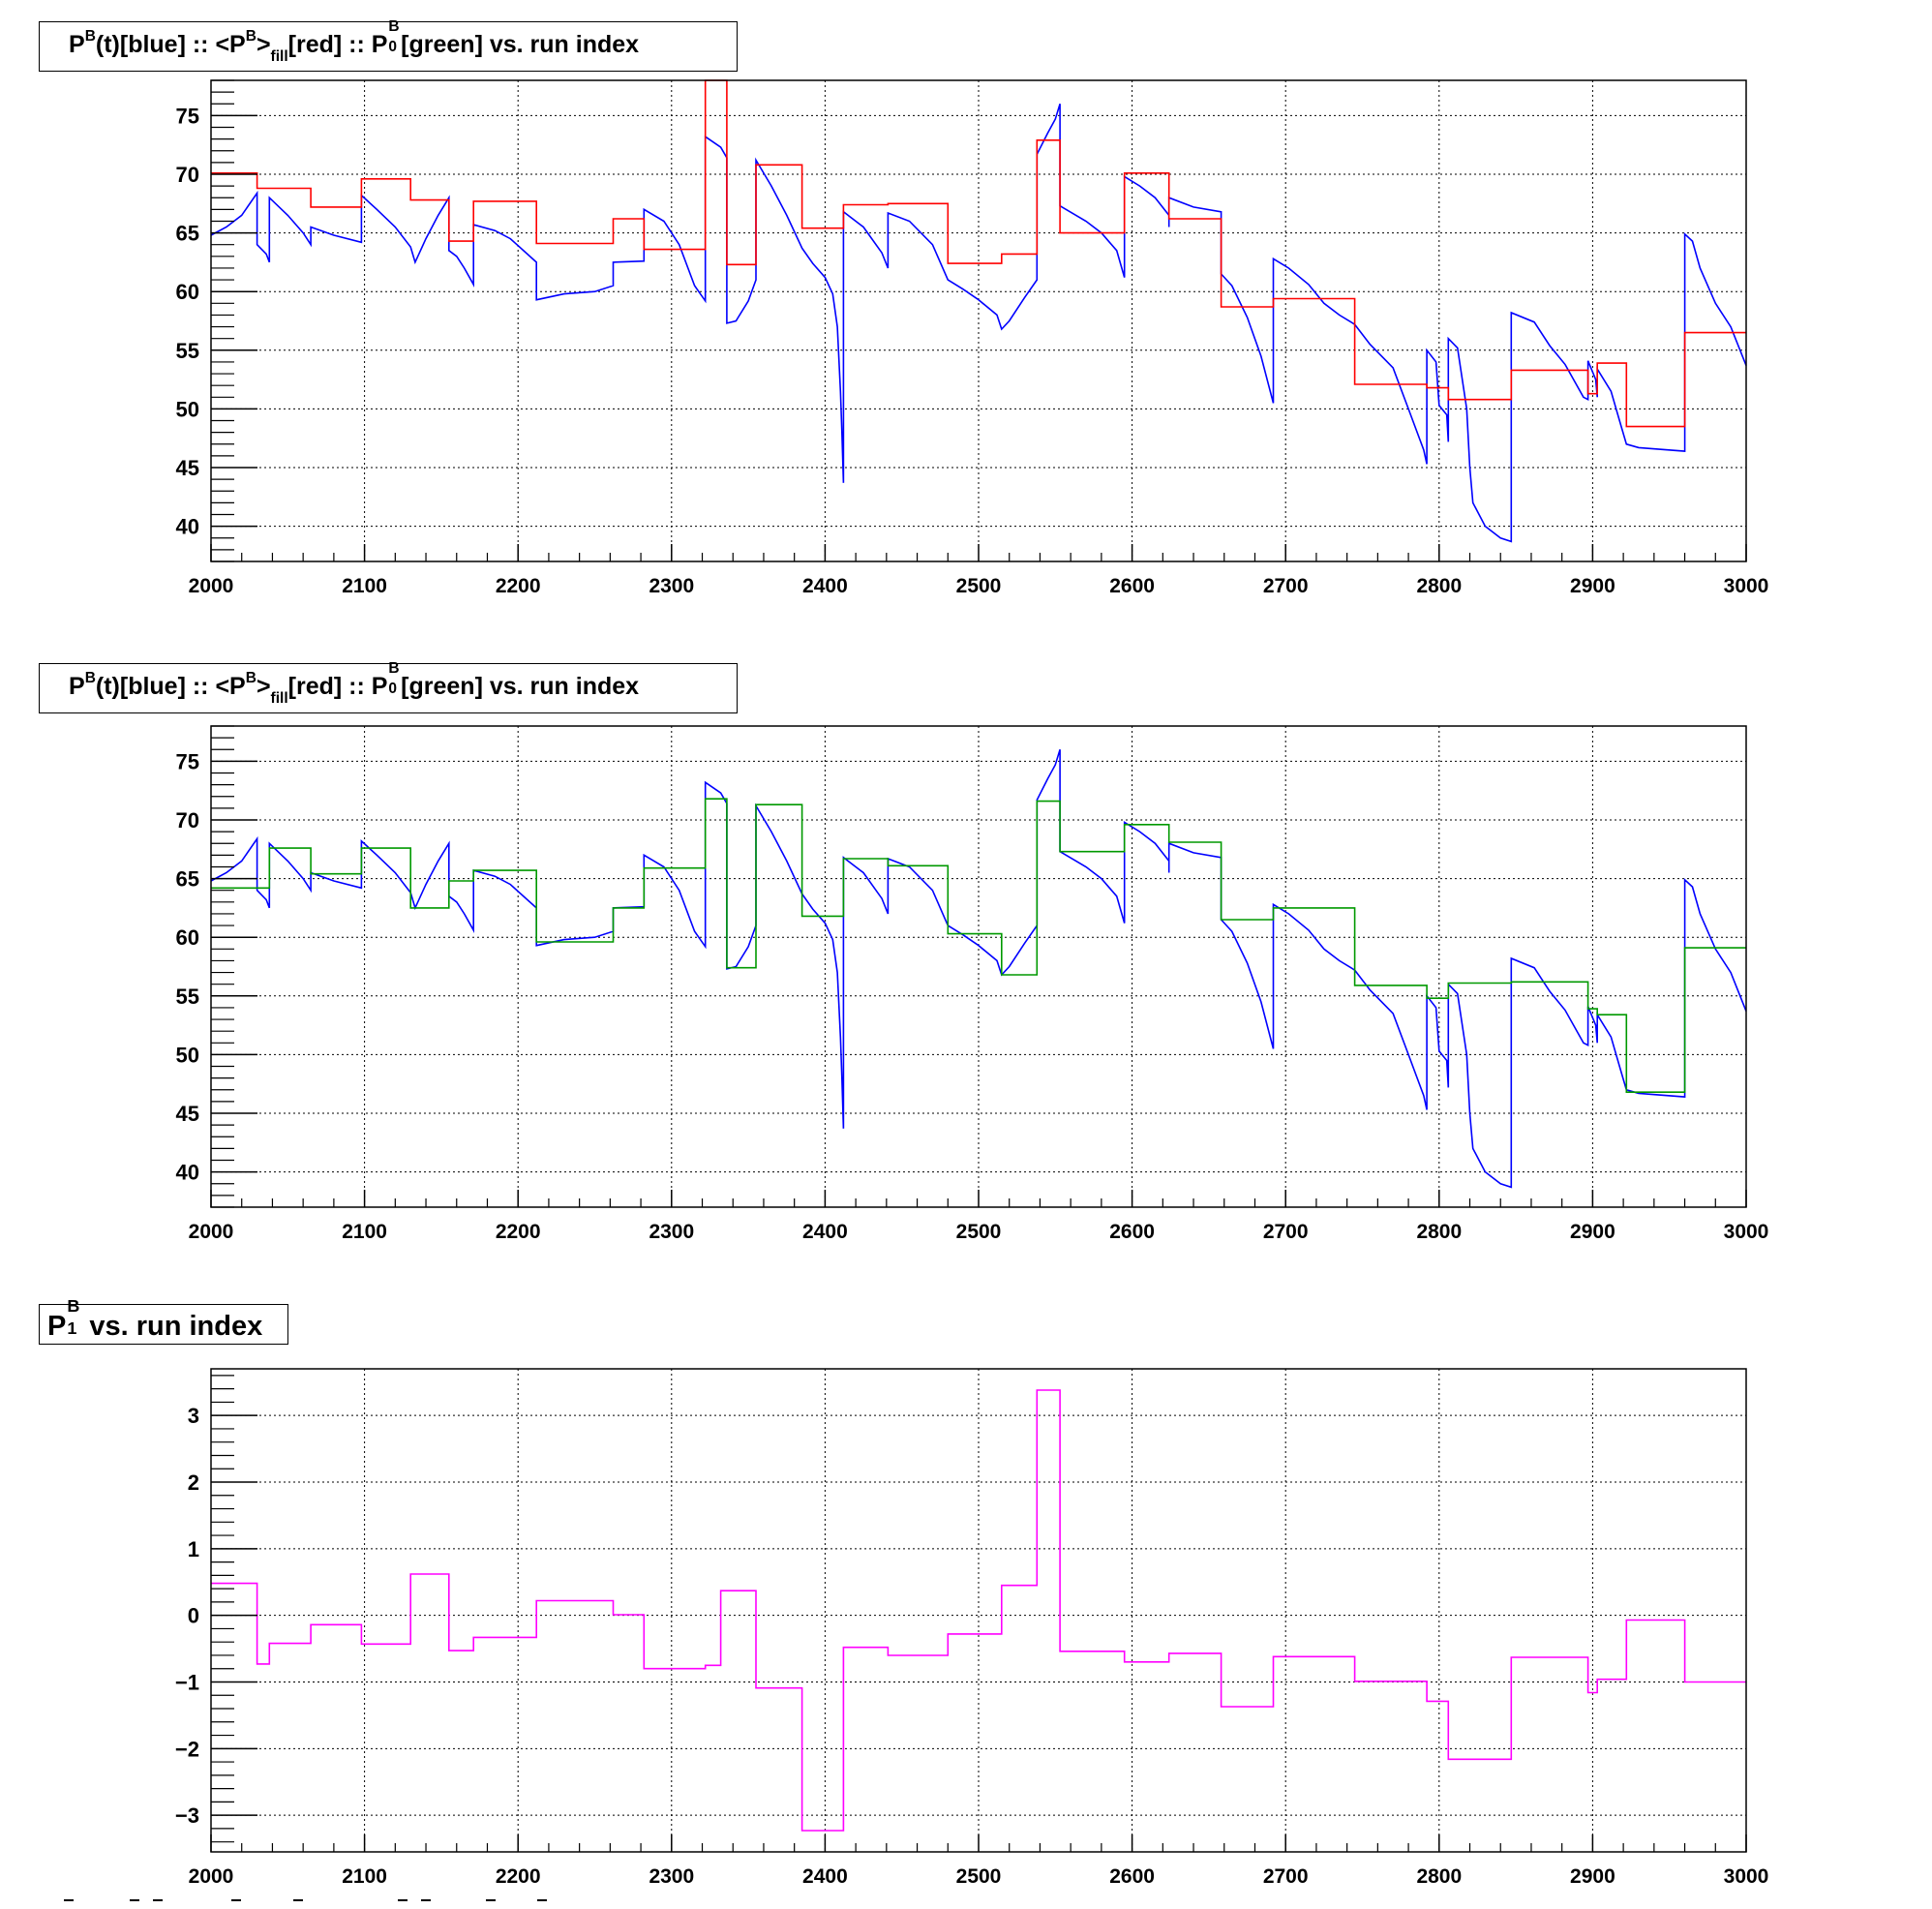 This screenshot has width=1932, height=1909. I want to click on y-tick-label: −1, so click(187, 1682).